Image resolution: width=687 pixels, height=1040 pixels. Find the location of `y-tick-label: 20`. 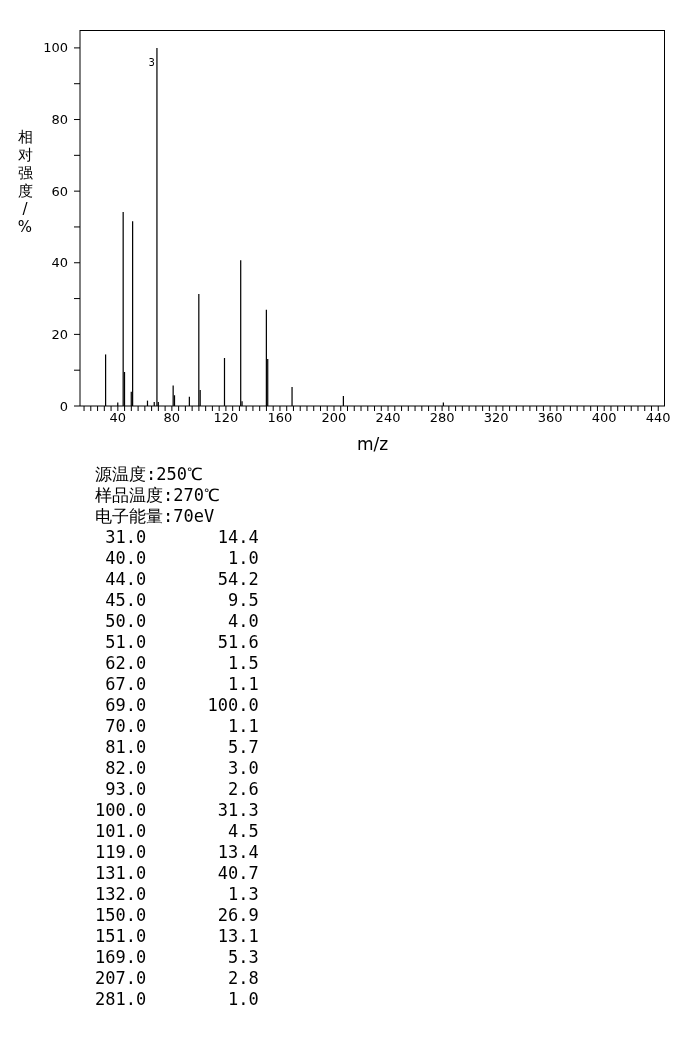

y-tick-label: 20 is located at coordinates (59, 334).